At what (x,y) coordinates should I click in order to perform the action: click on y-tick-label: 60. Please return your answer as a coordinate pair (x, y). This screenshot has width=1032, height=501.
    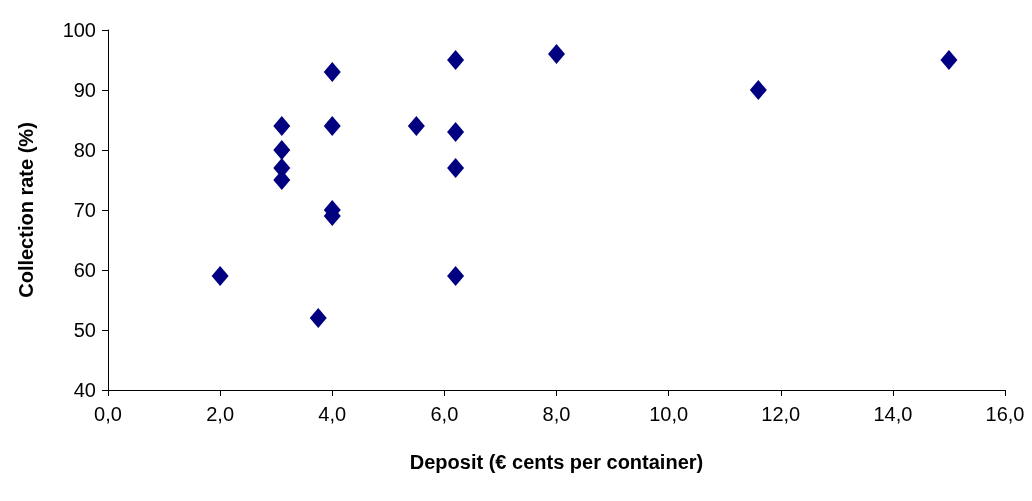
    Looking at the image, I should click on (84, 270).